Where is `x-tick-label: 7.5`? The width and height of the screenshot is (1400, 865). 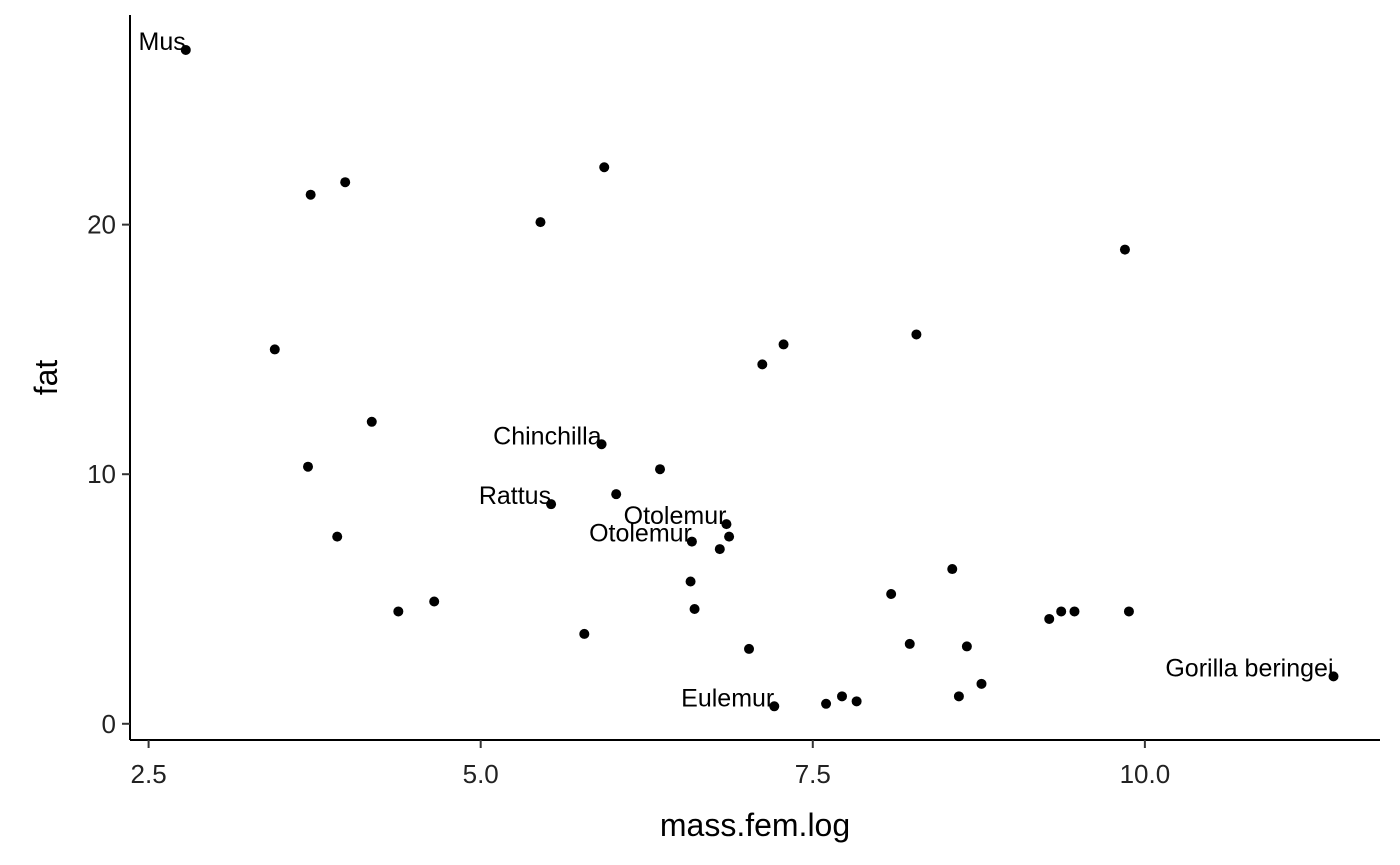 x-tick-label: 7.5 is located at coordinates (813, 774).